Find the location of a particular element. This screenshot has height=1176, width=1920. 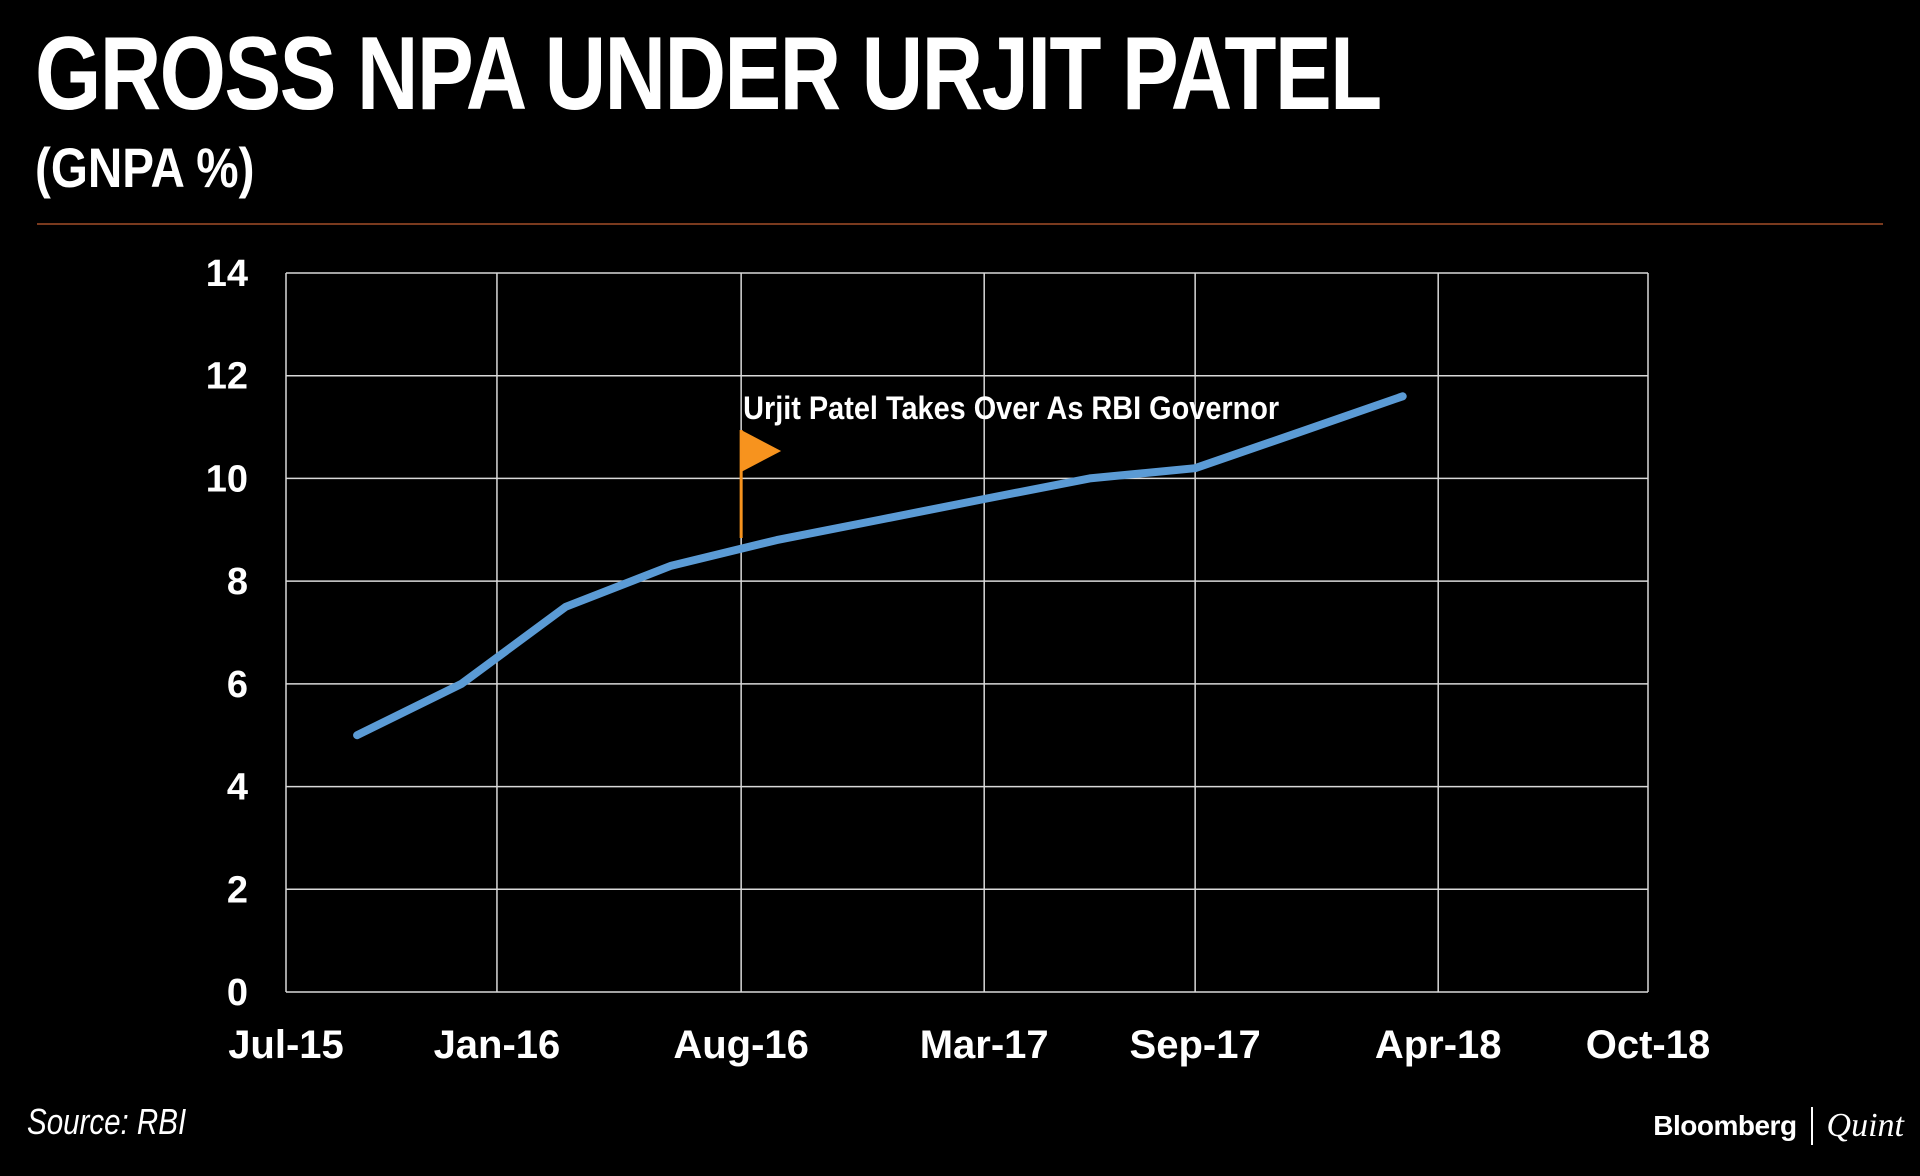

brand-logo: Bloomberg Quint is located at coordinates (1778, 1126).